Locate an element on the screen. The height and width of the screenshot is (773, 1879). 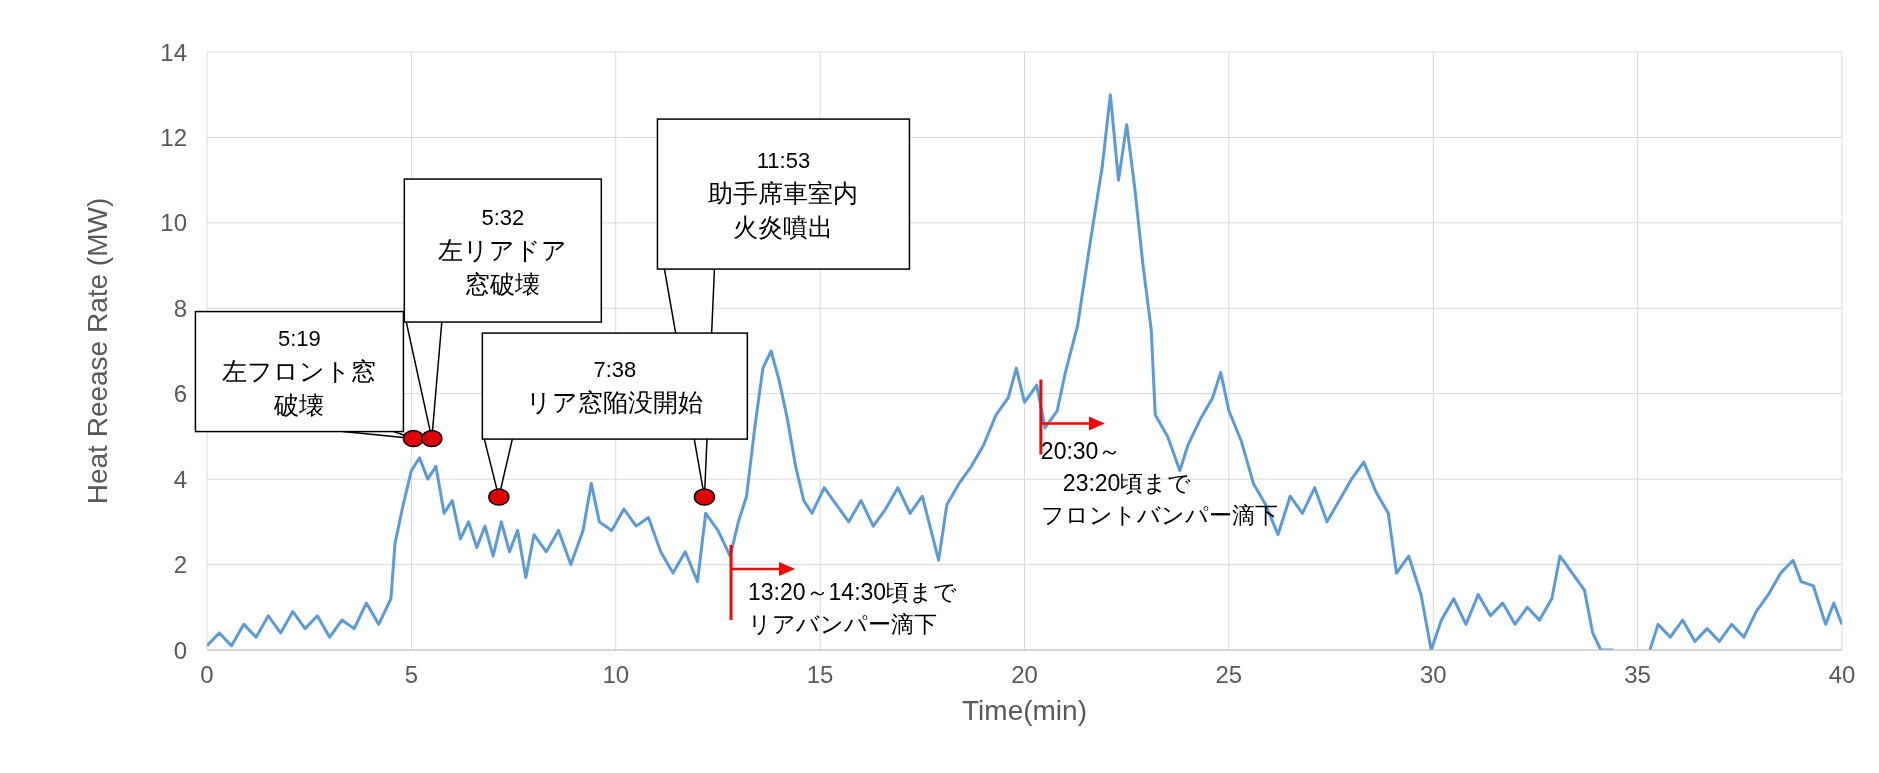
x-tick-label: 25 is located at coordinates (1229, 675).